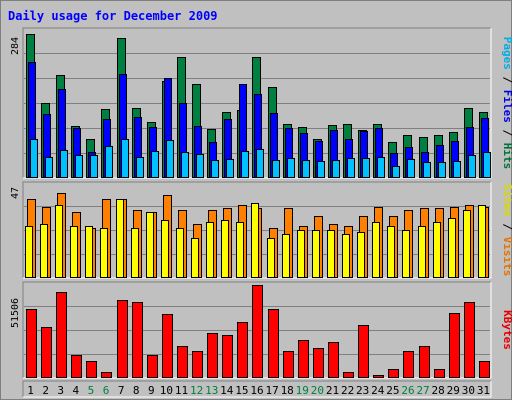  What do you see at coordinates (506, 156) in the screenshot?
I see `legend-hits: Hits` at bounding box center [506, 156].